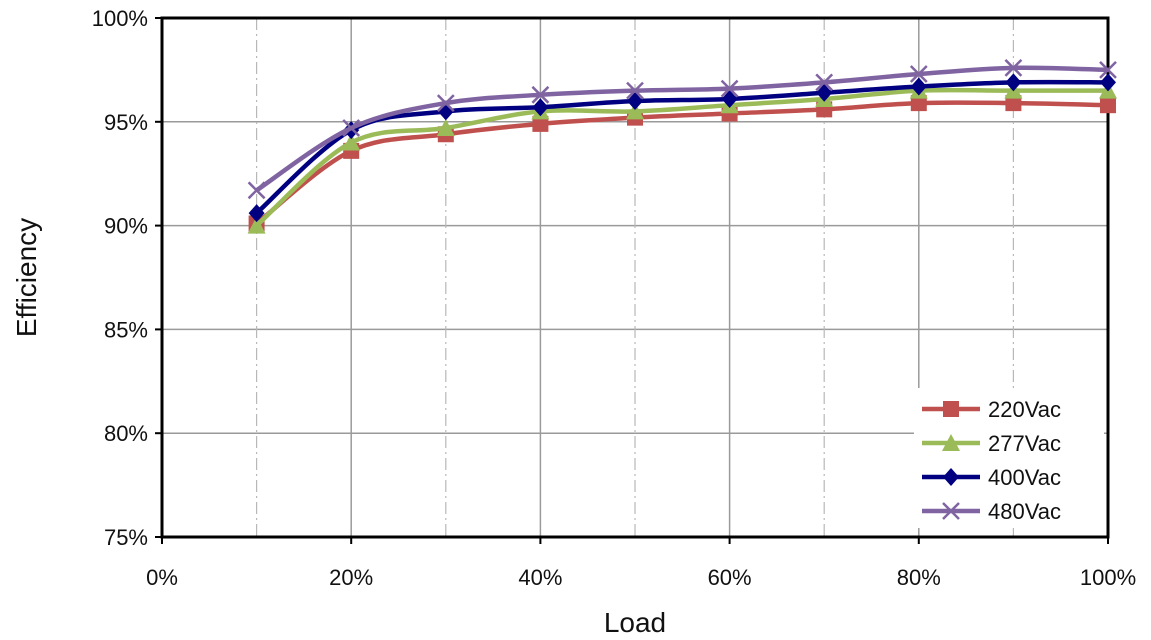 The image size is (1151, 640). What do you see at coordinates (126, 329) in the screenshot?
I see `y-tick-label: 85%` at bounding box center [126, 329].